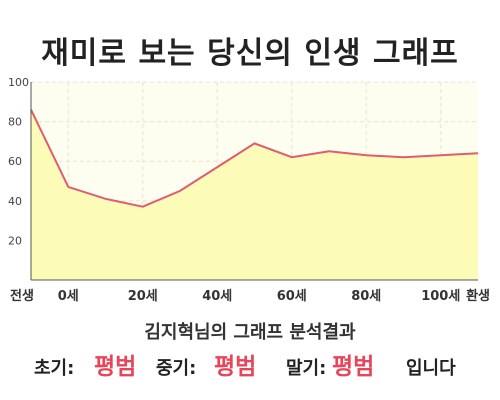 Image resolution: width=500 pixels, height=400 pixels. What do you see at coordinates (431, 368) in the screenshot?
I see `result-ending-text: 입니다` at bounding box center [431, 368].